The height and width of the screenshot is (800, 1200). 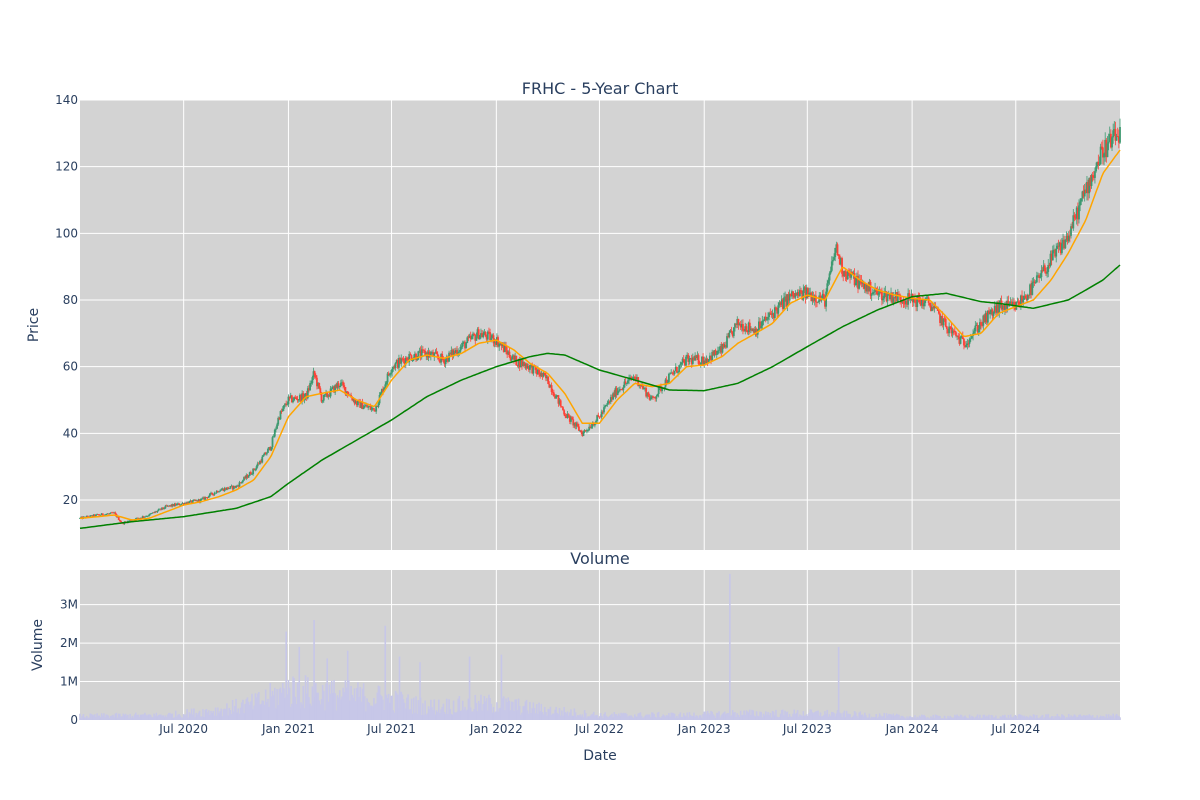 I want to click on date-x-tick-label: Jan 2022, so click(x=496, y=729).